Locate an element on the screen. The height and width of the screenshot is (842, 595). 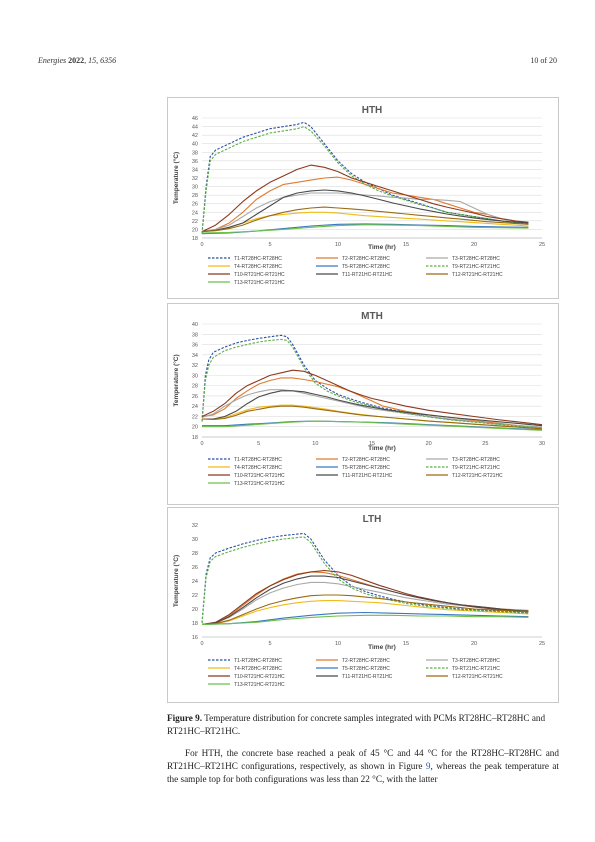
chart-title: LTH is located at coordinates (372, 519).